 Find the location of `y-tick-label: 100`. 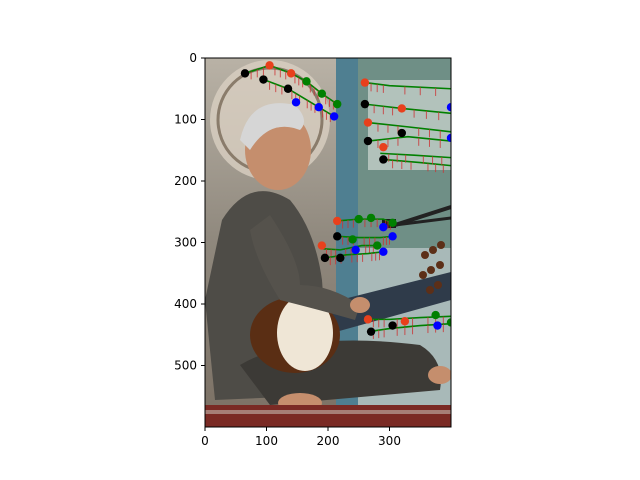

y-tick-label: 100 is located at coordinates (185, 120).